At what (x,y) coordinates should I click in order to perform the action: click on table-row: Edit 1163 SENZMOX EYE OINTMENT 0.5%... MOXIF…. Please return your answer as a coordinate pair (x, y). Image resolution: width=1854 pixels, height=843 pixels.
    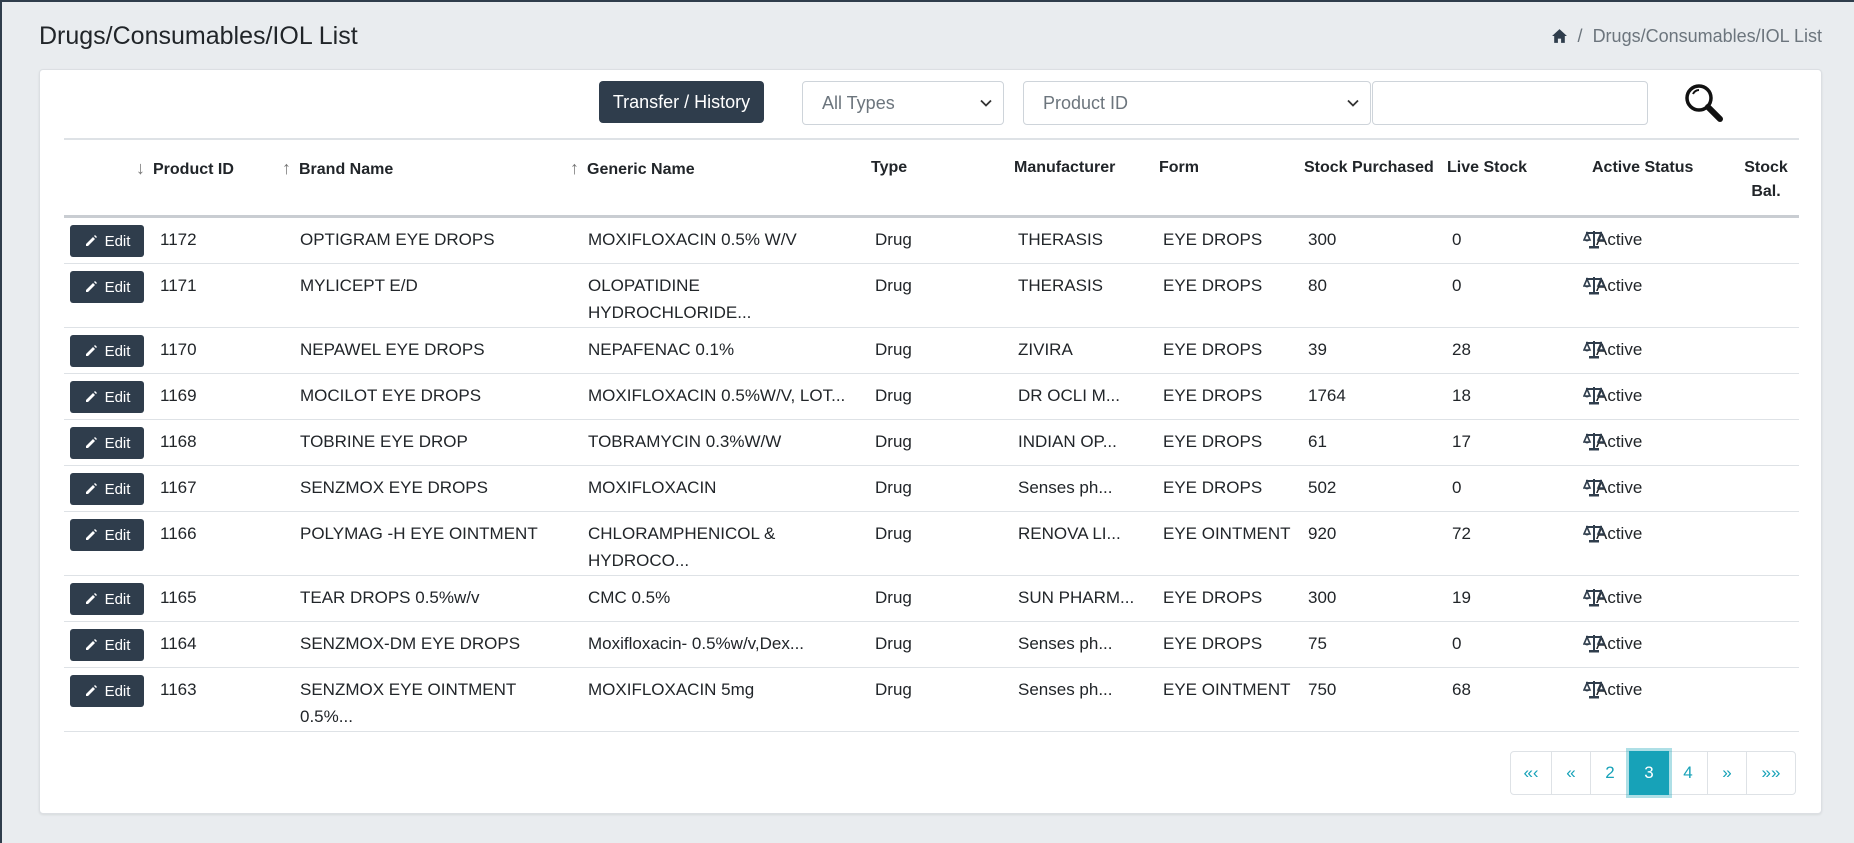
    Looking at the image, I should click on (931, 700).